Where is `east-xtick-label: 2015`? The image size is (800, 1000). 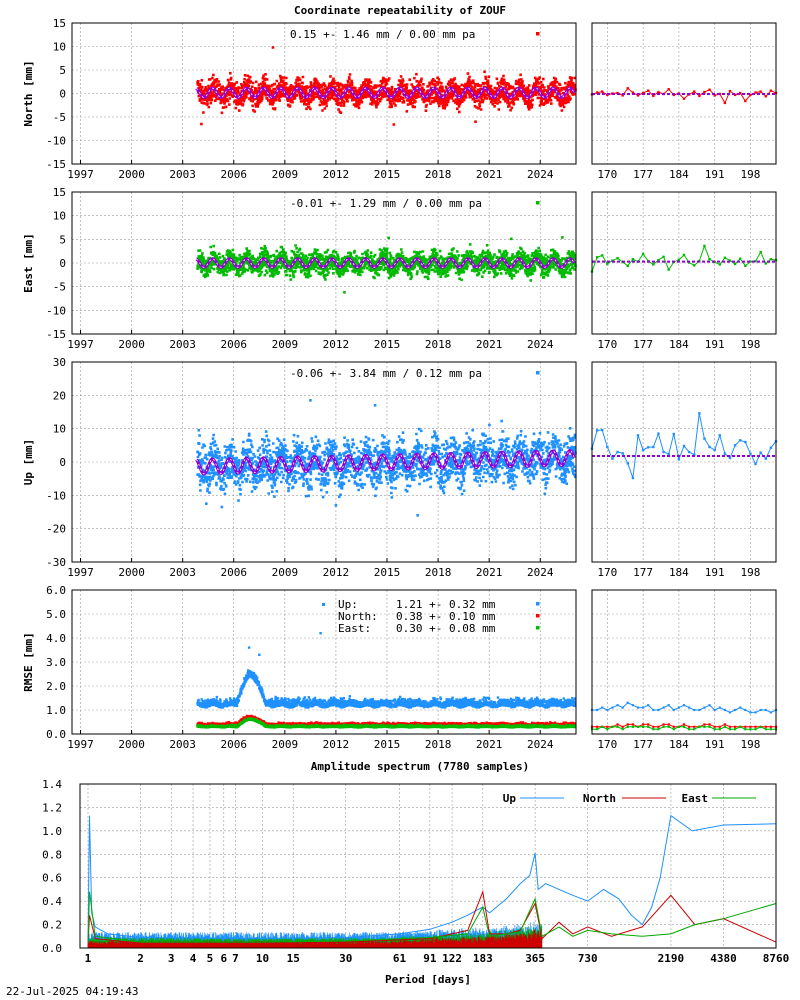 east-xtick-label: 2015 is located at coordinates (387, 344).